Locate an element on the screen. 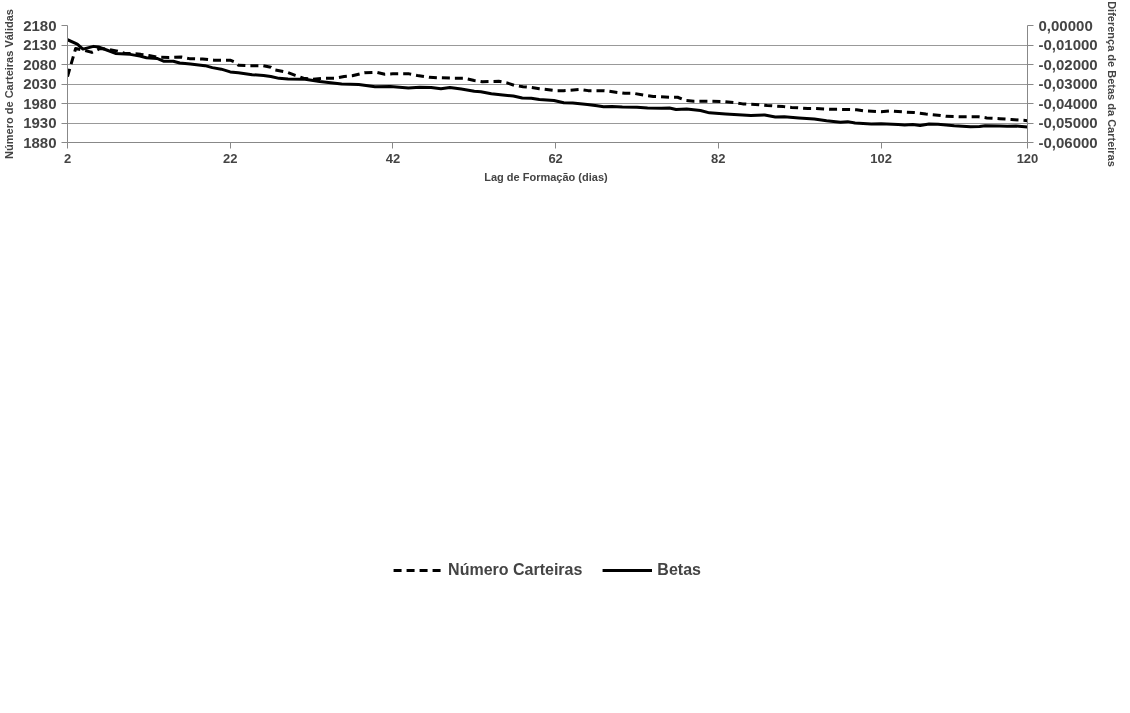 The height and width of the screenshot is (713, 1130). legend-label: Betas is located at coordinates (679, 570).